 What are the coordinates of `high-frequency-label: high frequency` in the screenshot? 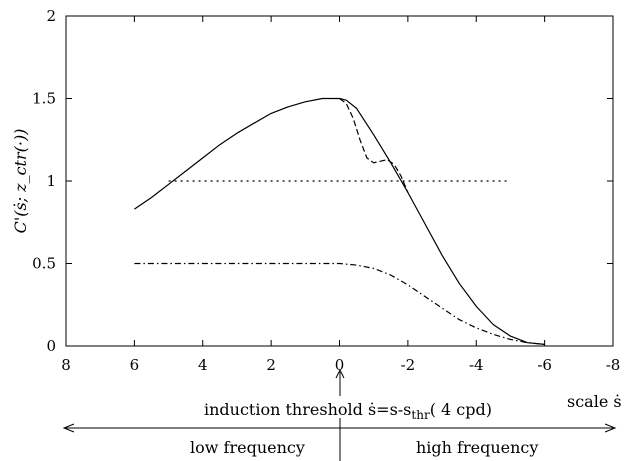 It's located at (477, 447).